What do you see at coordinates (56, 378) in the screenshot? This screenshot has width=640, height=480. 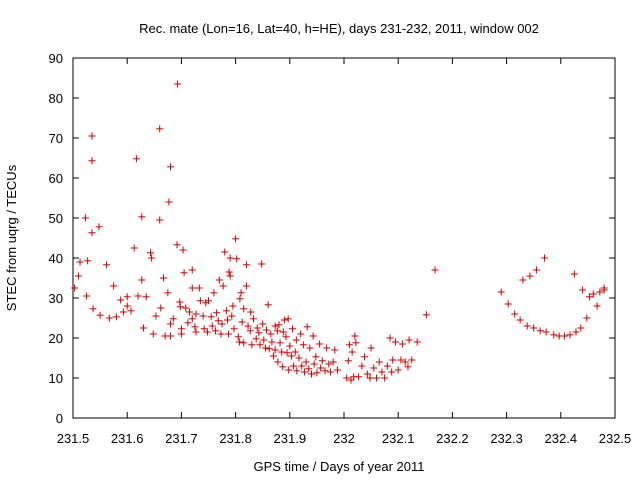 I see `y-tick-label-1: 10` at bounding box center [56, 378].